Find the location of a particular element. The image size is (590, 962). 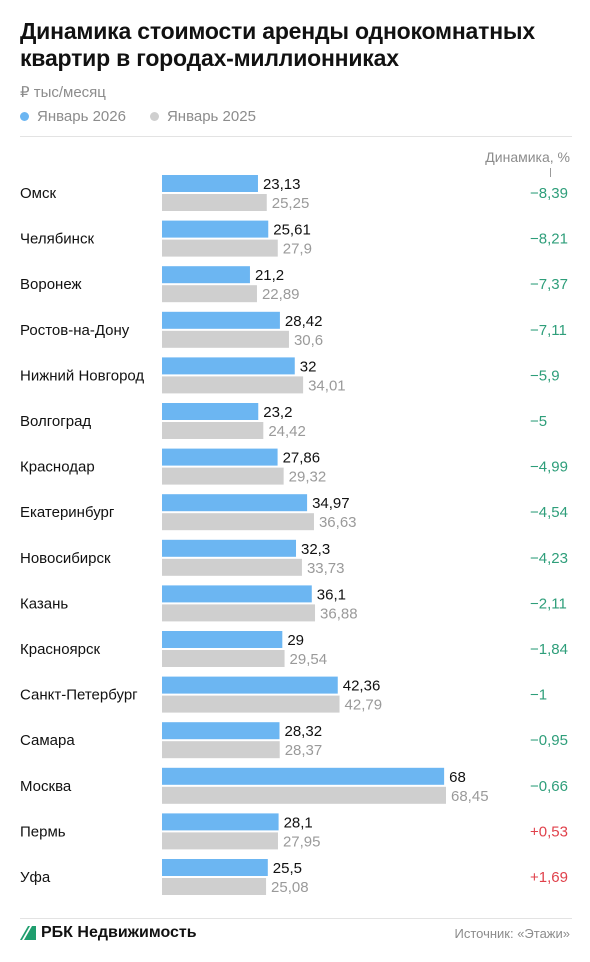

data-label-2025: 22,89 is located at coordinates (281, 294).